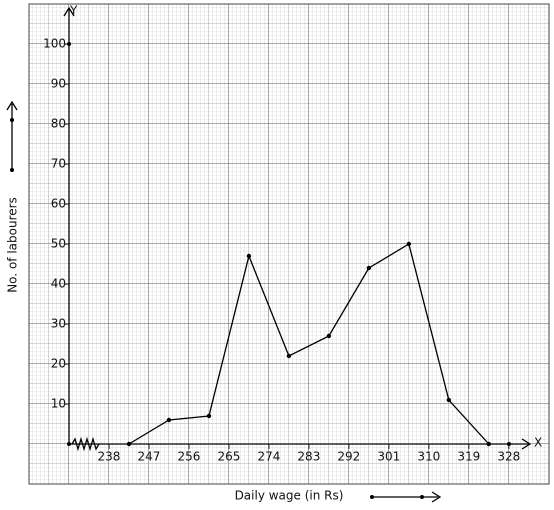  I want to click on y-tick-label: 80, so click(58, 124).